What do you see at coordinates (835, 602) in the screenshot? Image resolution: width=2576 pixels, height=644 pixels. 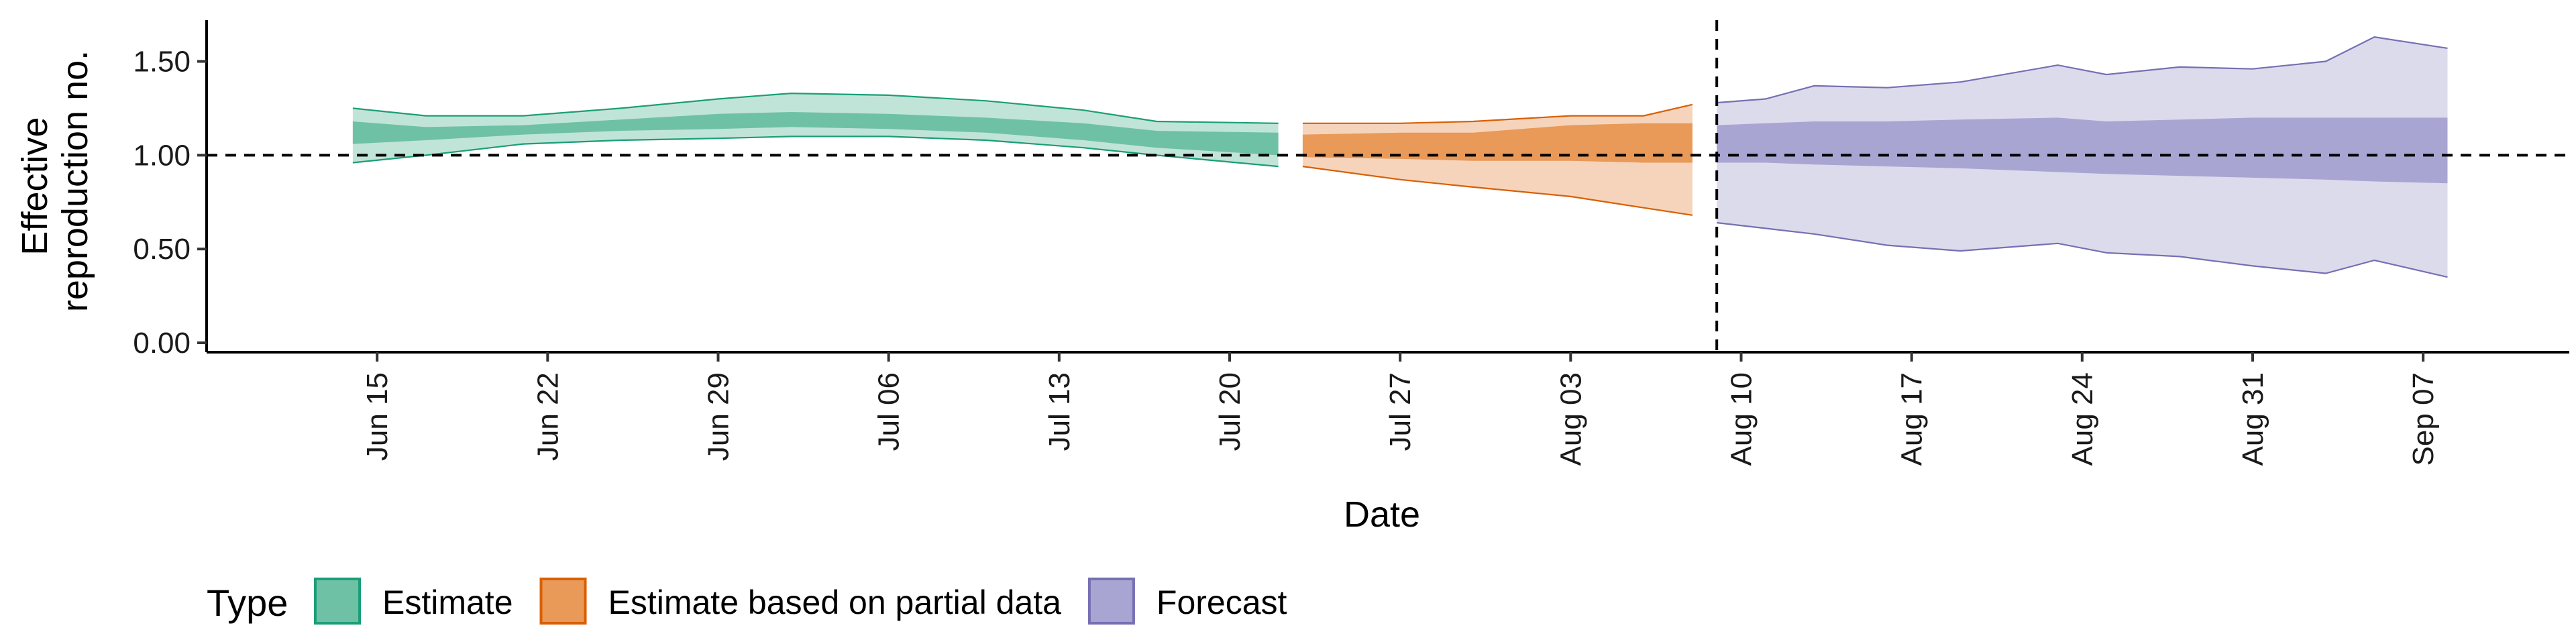 I see `legend-label: Estimate based on partial data` at bounding box center [835, 602].